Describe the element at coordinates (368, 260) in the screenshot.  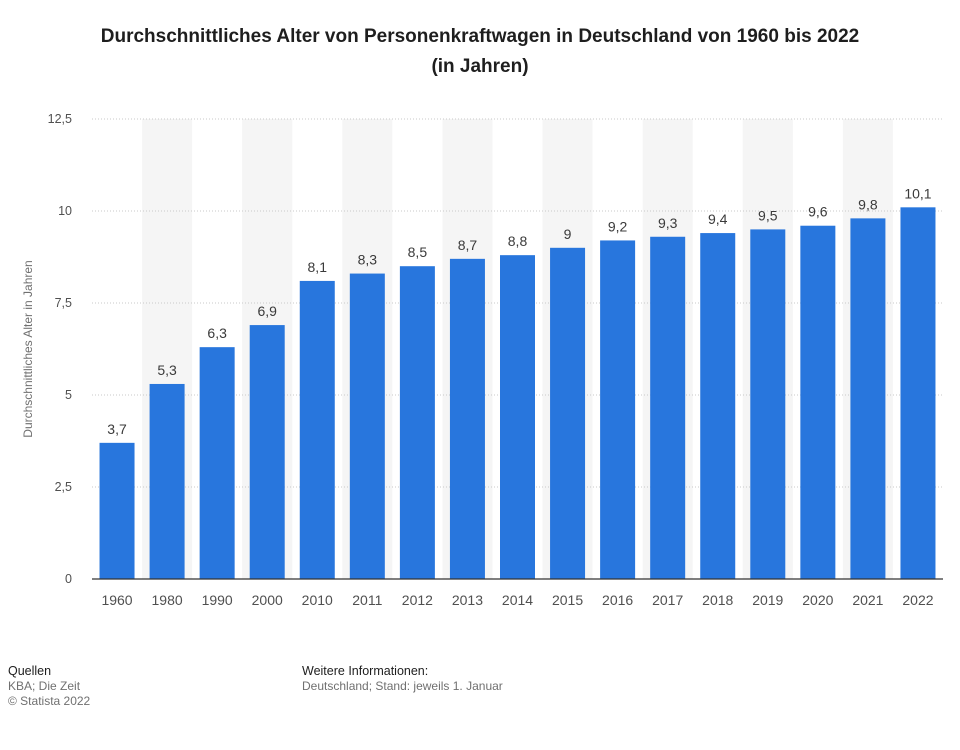
I see `data-label: 8,3` at that location.